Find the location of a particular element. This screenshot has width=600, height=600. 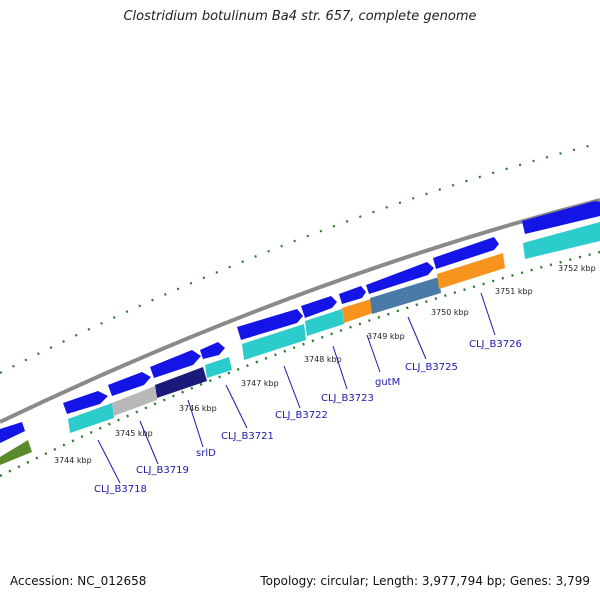

gene-label: gutM is located at coordinates (387, 382).